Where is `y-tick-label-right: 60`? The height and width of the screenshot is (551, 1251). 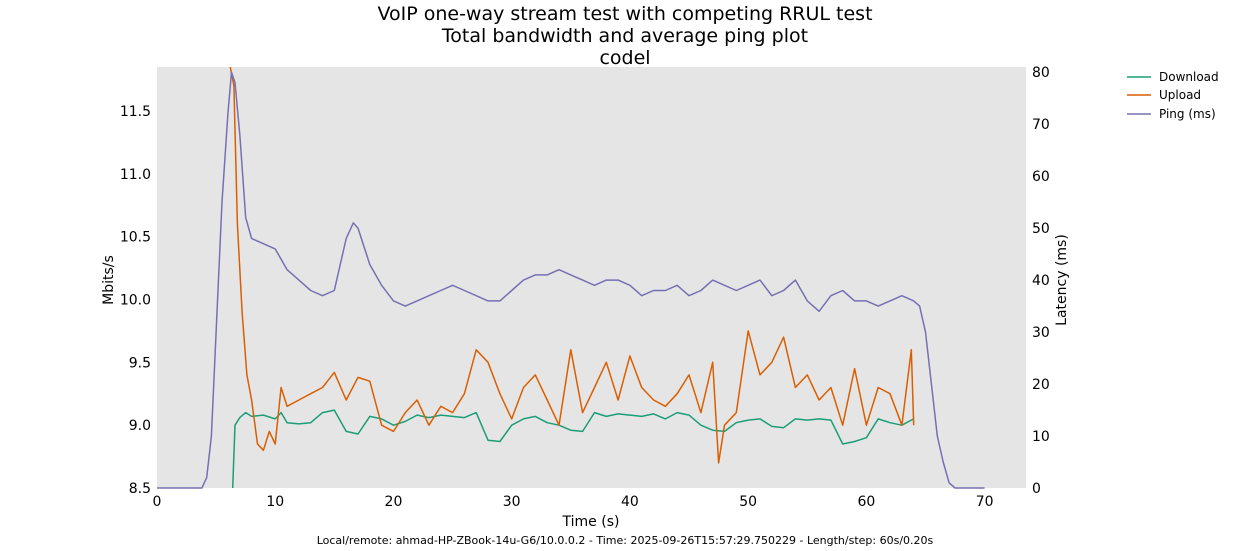
y-tick-label-right: 60 is located at coordinates (1041, 177).